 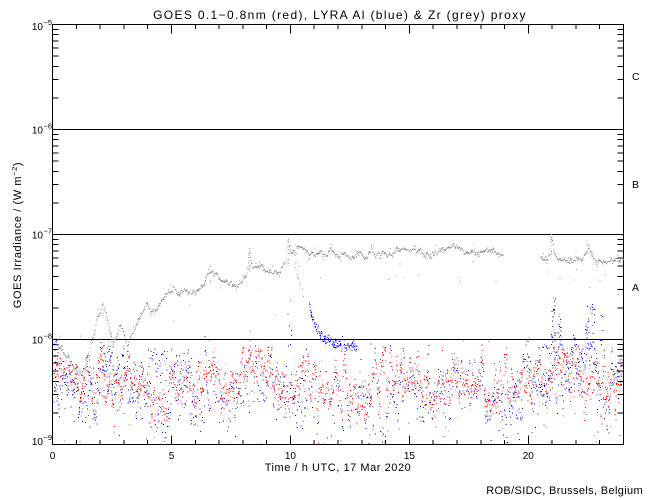 I want to click on svg-text: 15, so click(x=410, y=456).